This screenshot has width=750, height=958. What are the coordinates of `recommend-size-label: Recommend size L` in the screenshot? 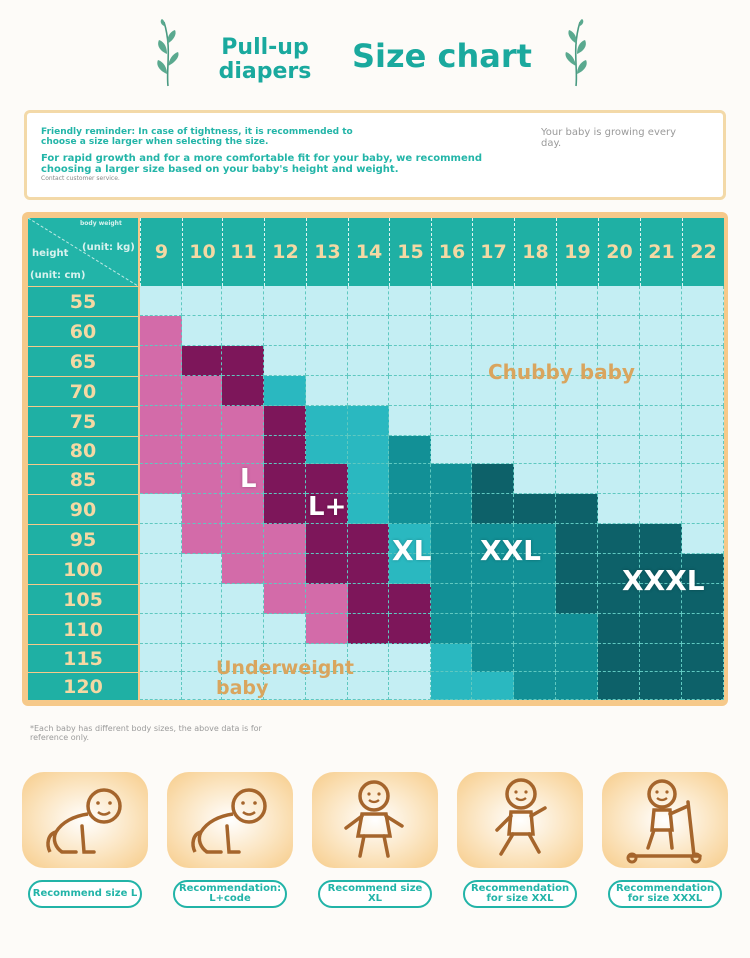 It's located at (85, 894).